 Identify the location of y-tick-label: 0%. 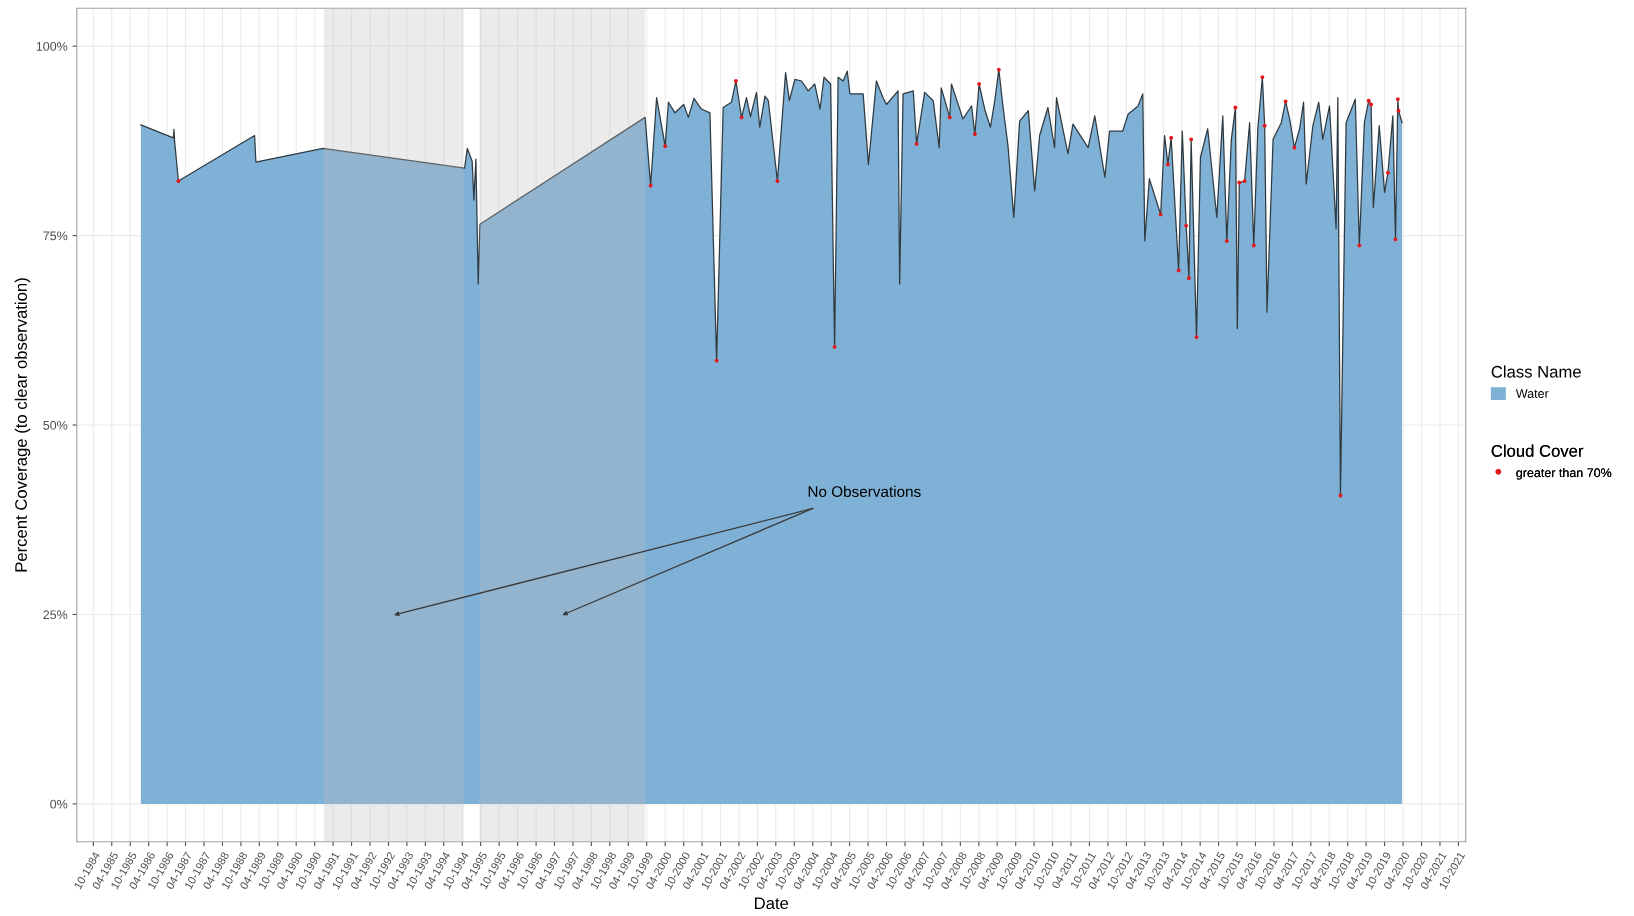
(59, 804).